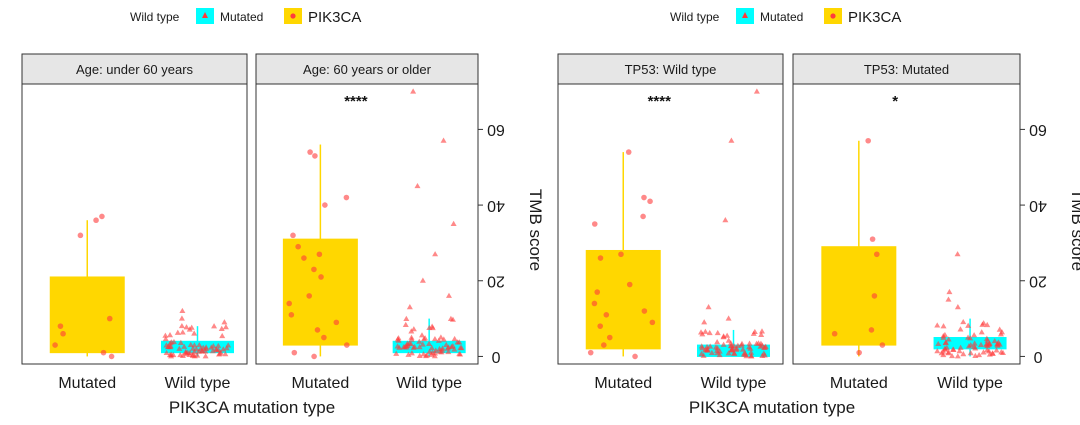 The height and width of the screenshot is (425, 1080). What do you see at coordinates (623, 299) in the screenshot?
I see `box-mutated` at bounding box center [623, 299].